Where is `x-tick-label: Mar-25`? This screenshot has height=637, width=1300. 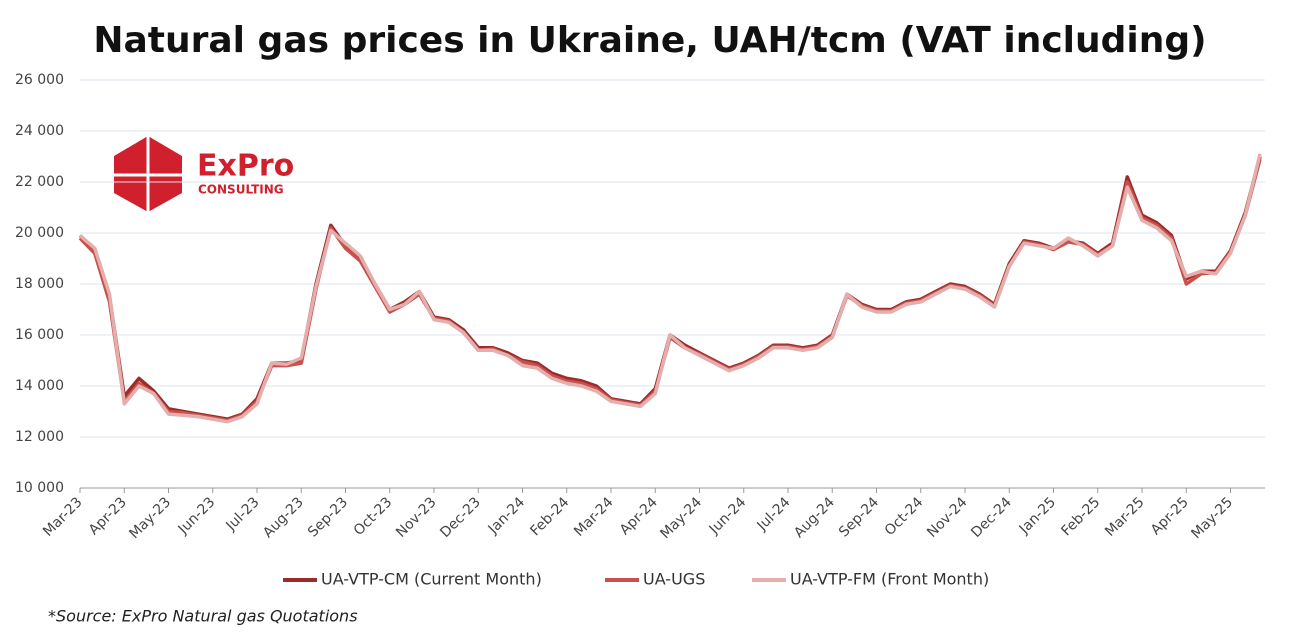 x-tick-label: Mar-25 is located at coordinates (1125, 517).